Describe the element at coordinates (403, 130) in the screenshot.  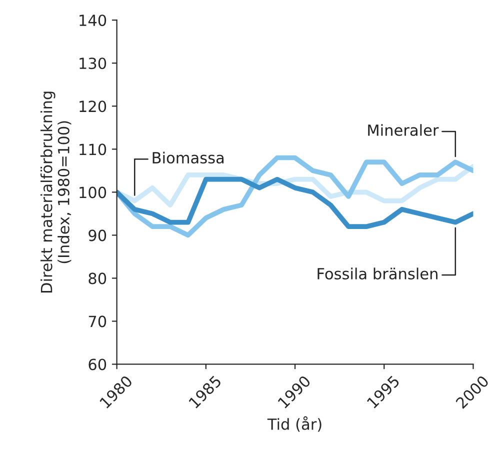
I see `series-label: Mineraler` at that location.